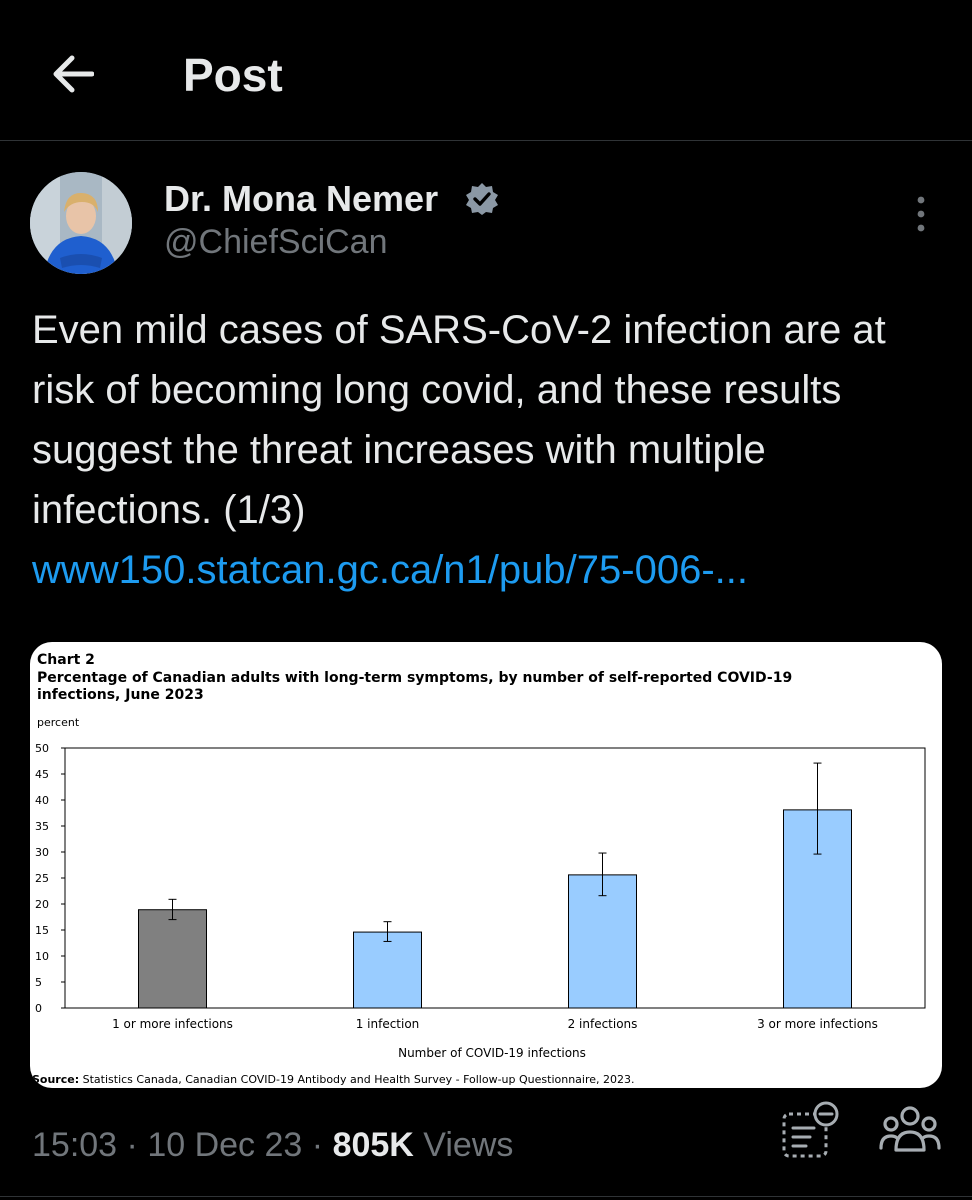 This screenshot has height=1200, width=972. Describe the element at coordinates (66, 660) in the screenshot. I see `chart-label: Chart 2` at that location.